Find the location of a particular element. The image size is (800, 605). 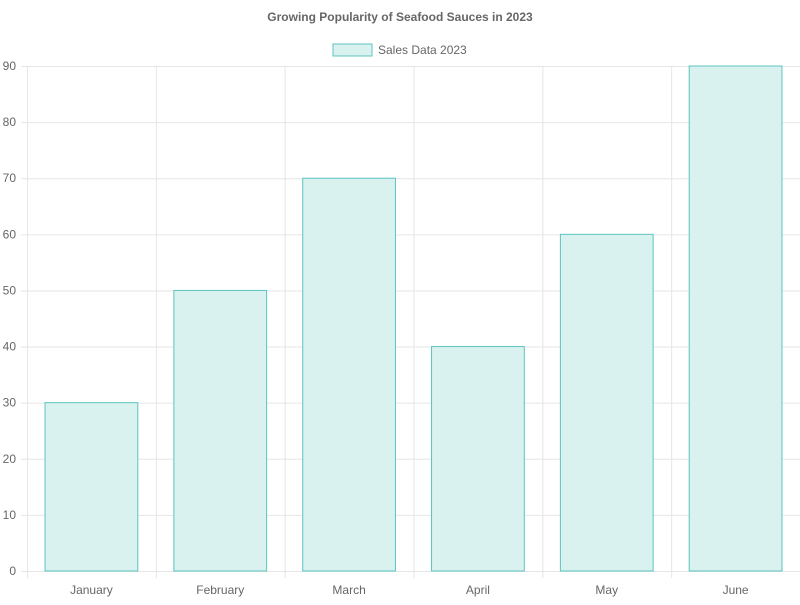

y-tick-label: 20 is located at coordinates (10, 459).